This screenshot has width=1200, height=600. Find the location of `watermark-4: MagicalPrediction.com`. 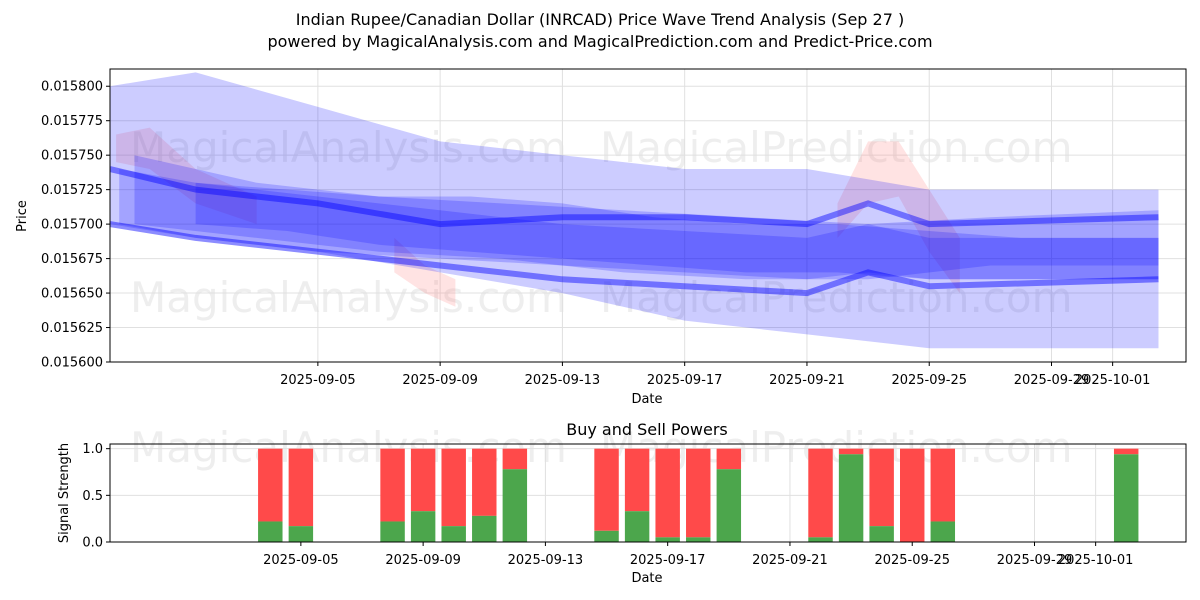

watermark-4: MagicalPrediction.com is located at coordinates (836, 297).